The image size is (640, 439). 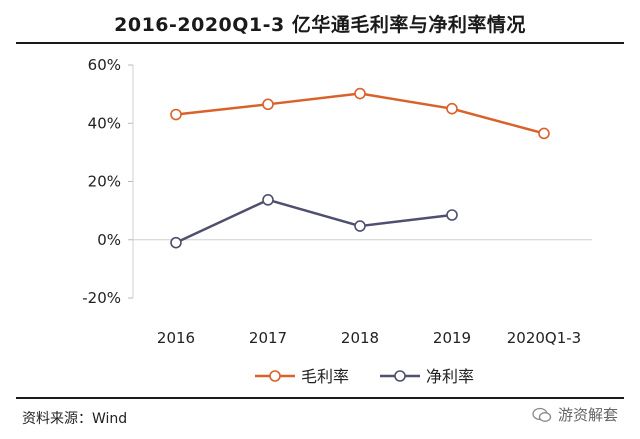 I want to click on legend-label: 净利率, so click(x=450, y=376).